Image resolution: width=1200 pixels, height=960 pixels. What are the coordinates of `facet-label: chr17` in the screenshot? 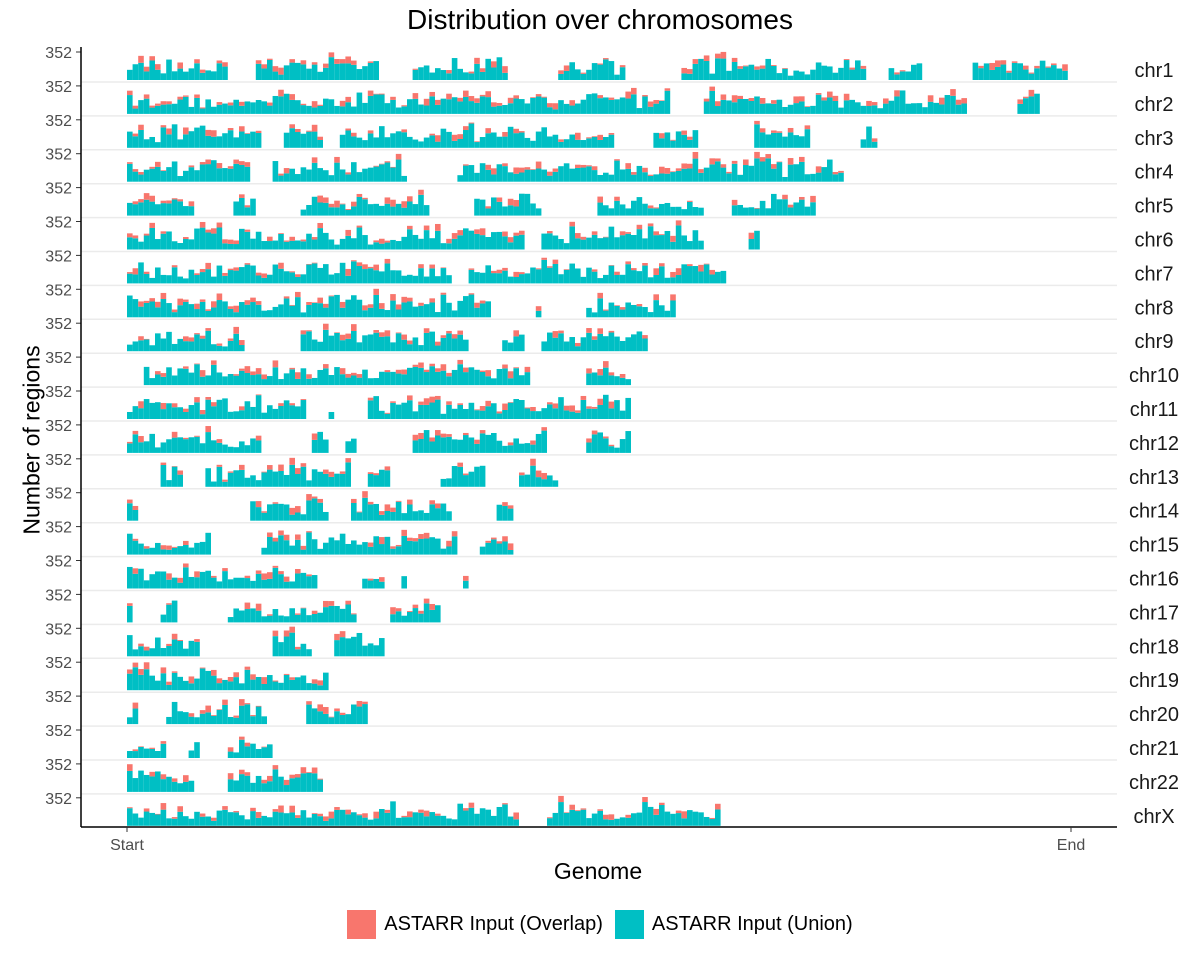 It's located at (1154, 613).